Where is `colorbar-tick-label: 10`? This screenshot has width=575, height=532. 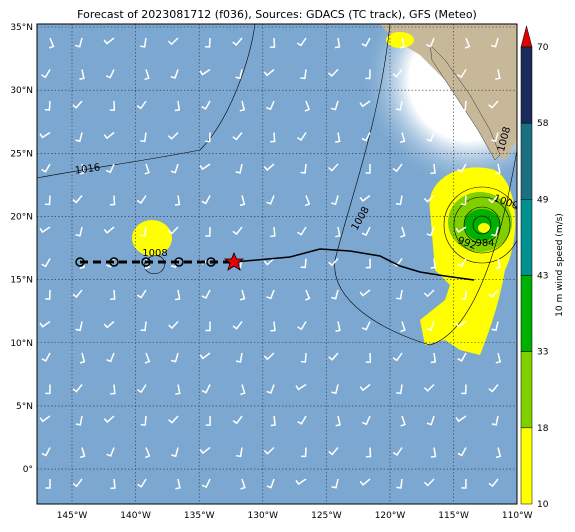 colorbar-tick-label: 10 is located at coordinates (543, 505).